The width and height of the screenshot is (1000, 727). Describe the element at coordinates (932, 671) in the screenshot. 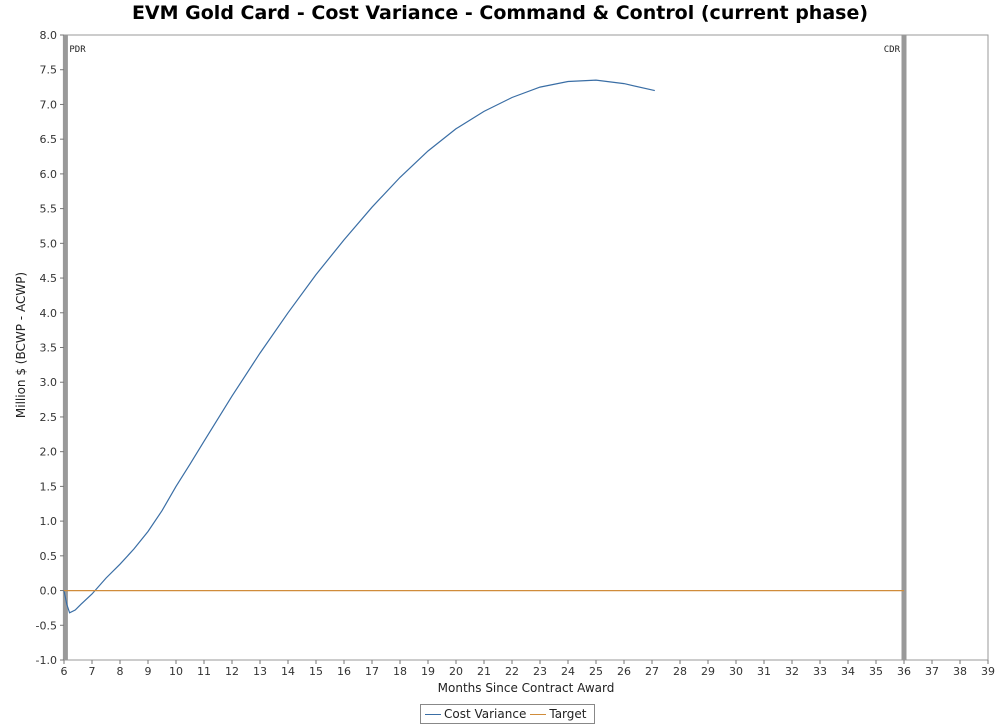

I see `x-tick-label: 37` at that location.